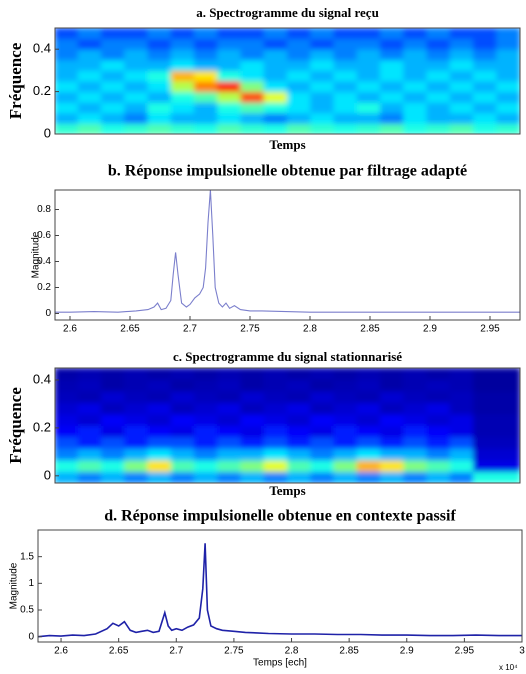 This screenshot has width=526, height=674. Describe the element at coordinates (130, 329) in the screenshot. I see `x-tick-label: 2.65` at that location.